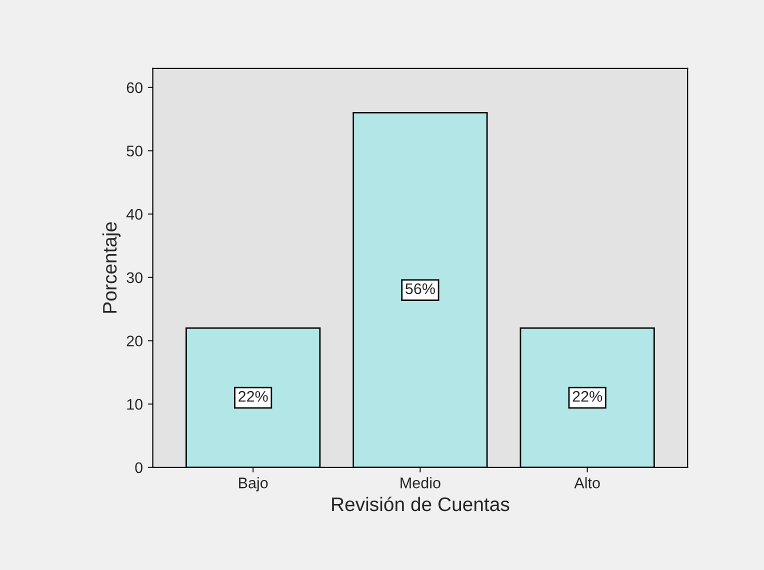 The width and height of the screenshot is (764, 570). I want to click on x-tick-label: Medio, so click(420, 482).